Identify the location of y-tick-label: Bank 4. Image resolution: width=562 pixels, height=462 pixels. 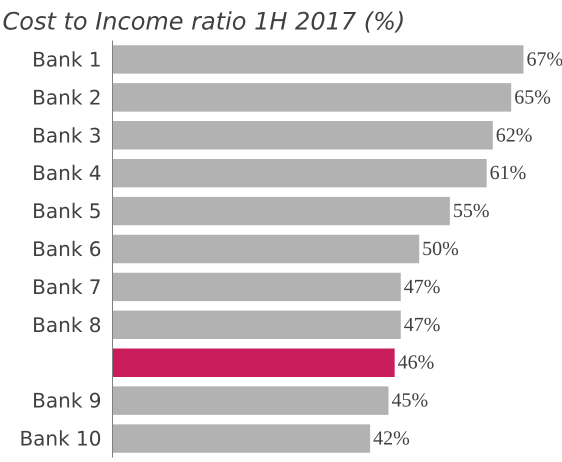
(67, 173).